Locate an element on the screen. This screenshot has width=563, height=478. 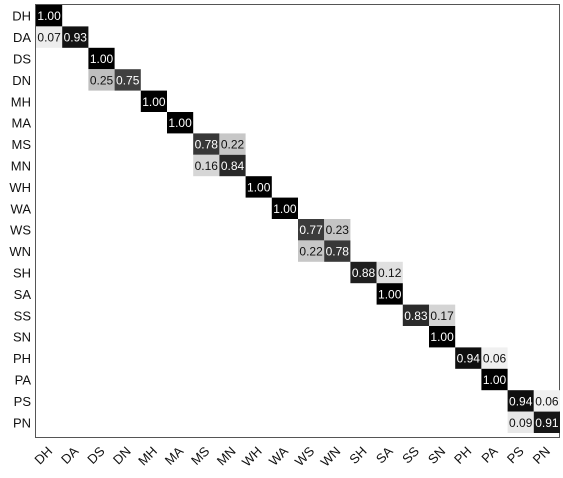
x-tick-label-SN: SN is located at coordinates (436, 455).